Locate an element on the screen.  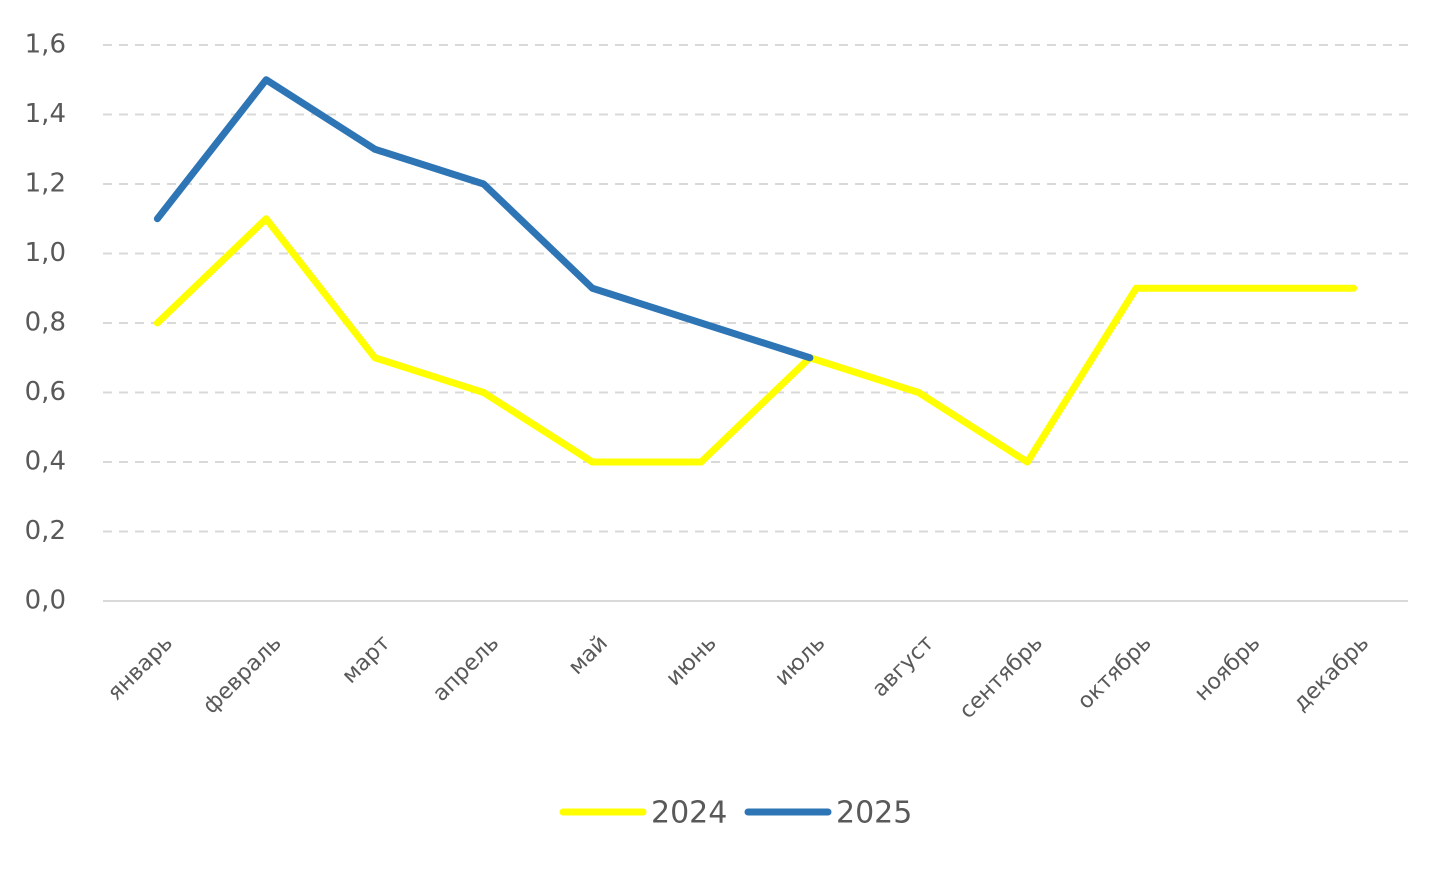
y-tick-label: 0,4 is located at coordinates (45, 462).